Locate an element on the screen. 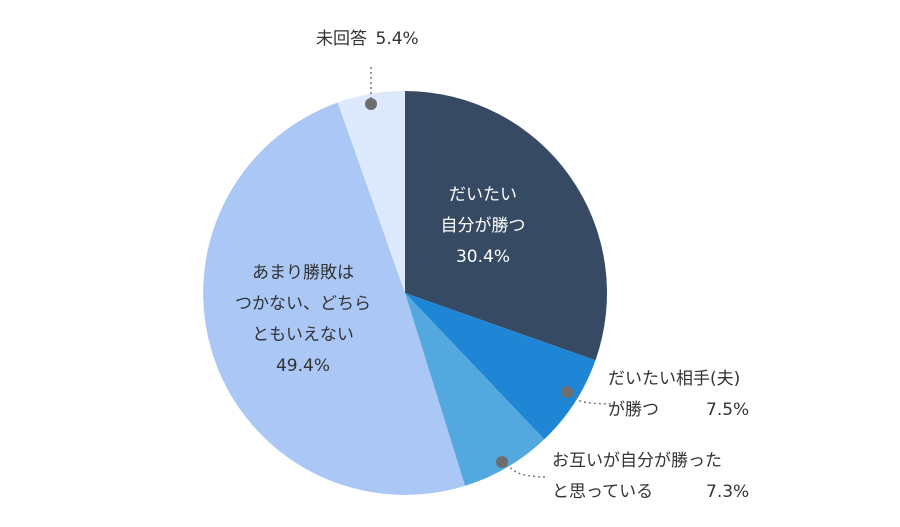 This screenshot has width=900, height=527. slice-name-line: お互いが自分が勝った is located at coordinates (637, 461).